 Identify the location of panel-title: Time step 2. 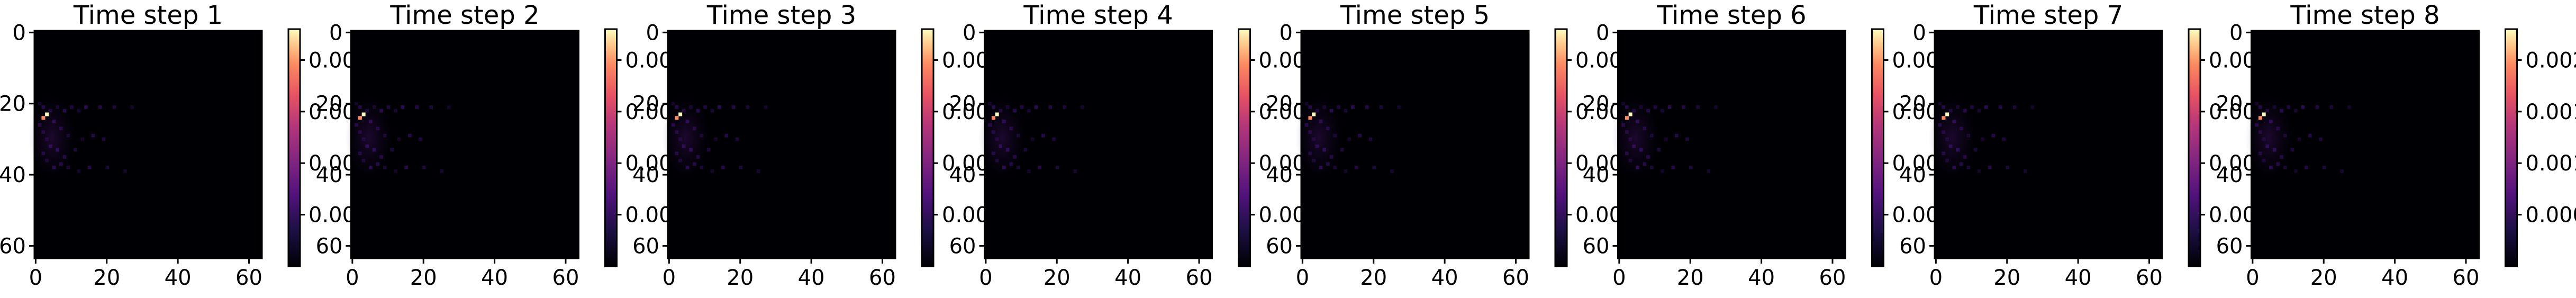
(464, 15).